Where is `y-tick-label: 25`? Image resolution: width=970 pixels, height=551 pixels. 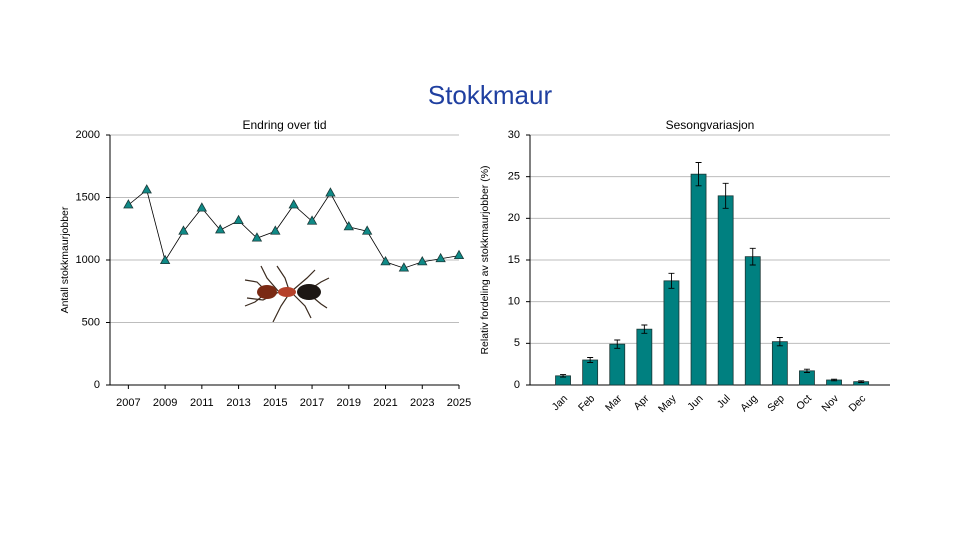
y-tick-label: 25 is located at coordinates (514, 177).